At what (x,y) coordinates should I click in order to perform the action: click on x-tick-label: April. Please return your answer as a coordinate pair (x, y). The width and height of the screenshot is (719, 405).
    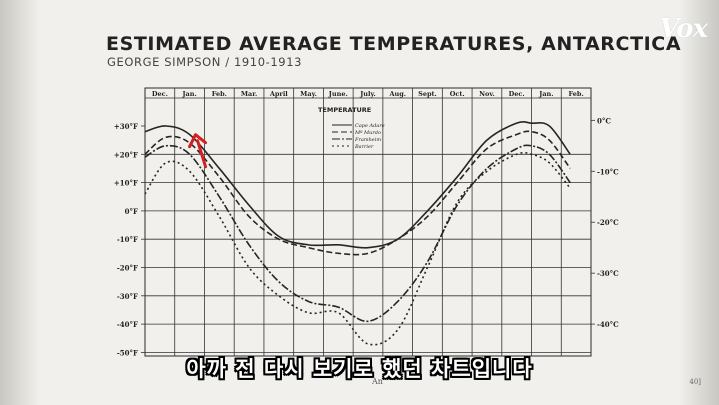
    Looking at the image, I should click on (278, 94).